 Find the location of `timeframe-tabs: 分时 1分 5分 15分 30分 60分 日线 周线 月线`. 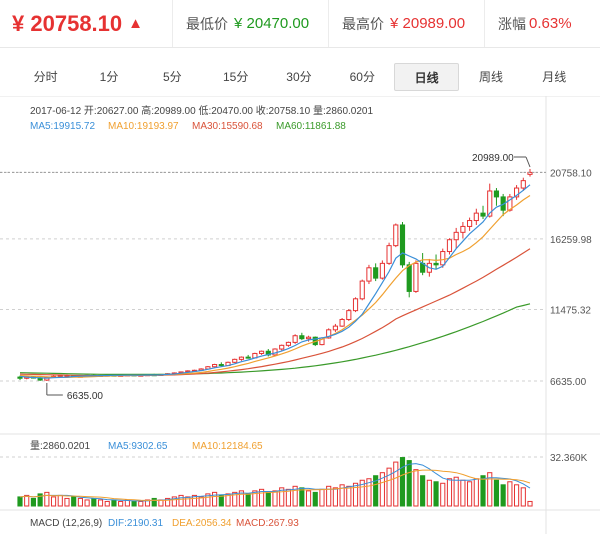

timeframe-tabs: 分时 1分 5分 15分 30分 60分 日线 周线 月线 is located at coordinates (300, 77).